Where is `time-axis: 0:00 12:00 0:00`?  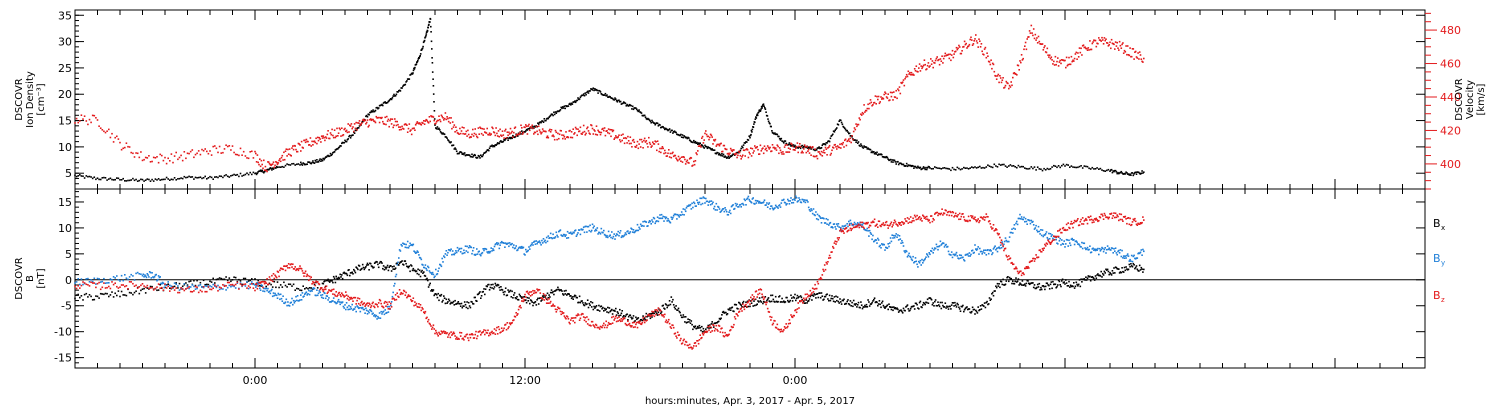 time-axis: 0:00 12:00 0:00 is located at coordinates (525, 380).